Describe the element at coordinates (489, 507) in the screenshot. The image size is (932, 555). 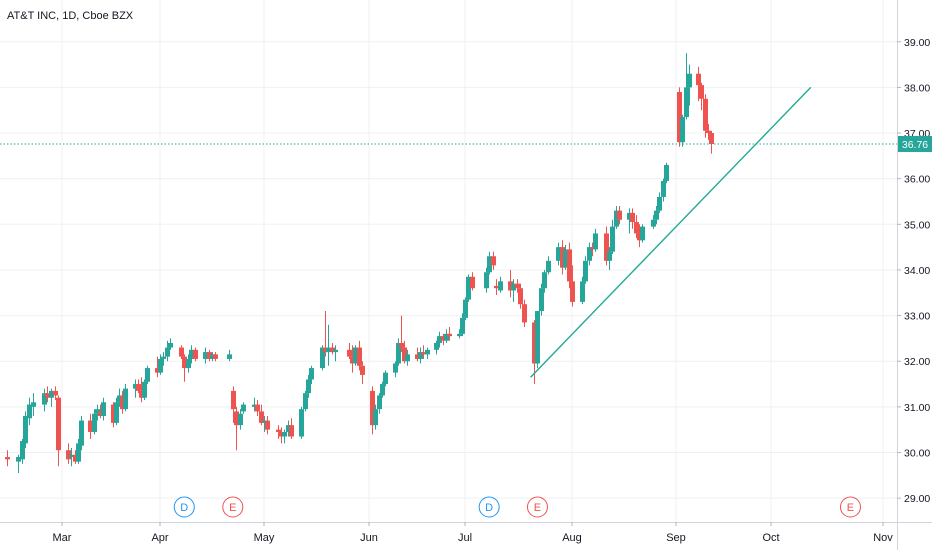
I see `dividend-marker: D` at that location.